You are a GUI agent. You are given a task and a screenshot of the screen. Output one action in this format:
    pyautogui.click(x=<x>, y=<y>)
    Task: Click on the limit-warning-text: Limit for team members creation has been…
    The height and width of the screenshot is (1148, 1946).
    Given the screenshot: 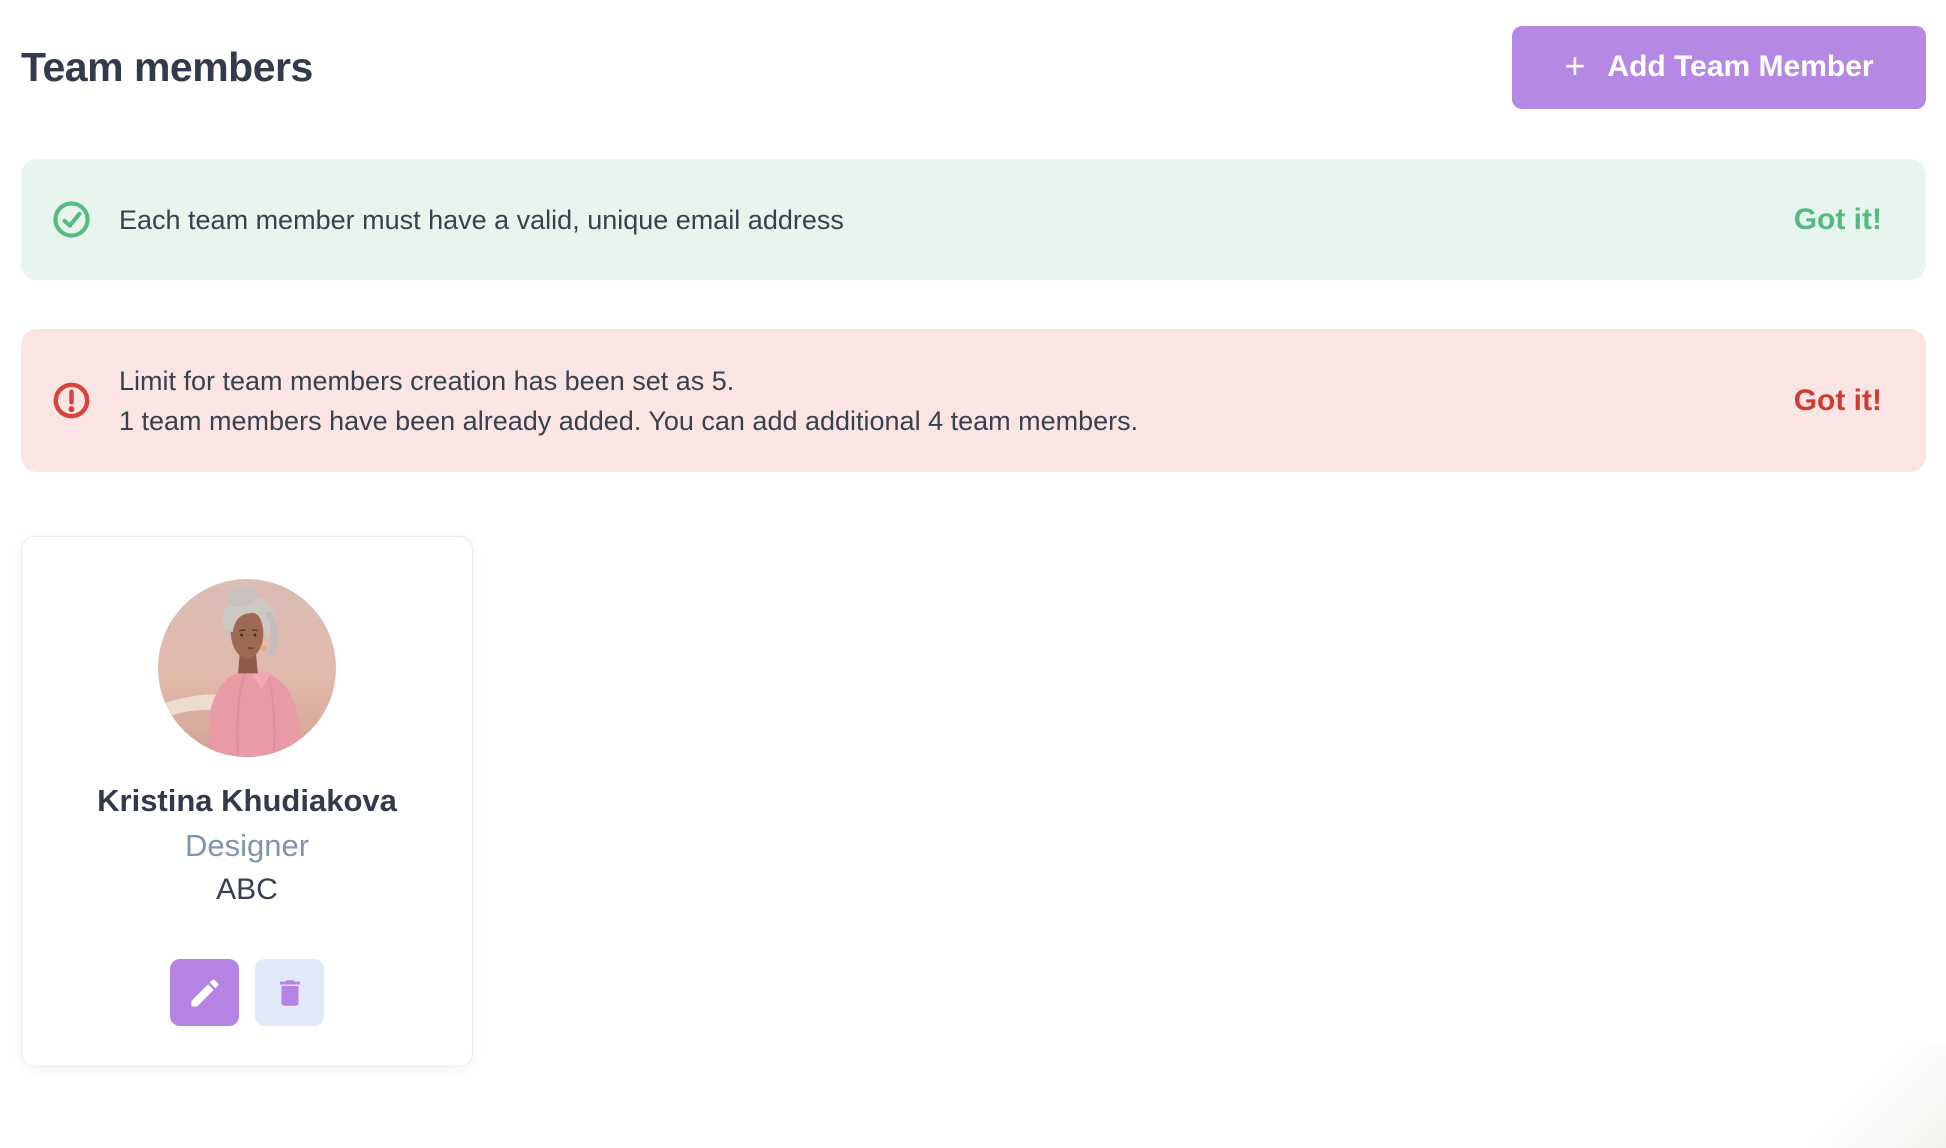 What is the action you would take?
    pyautogui.click(x=628, y=401)
    